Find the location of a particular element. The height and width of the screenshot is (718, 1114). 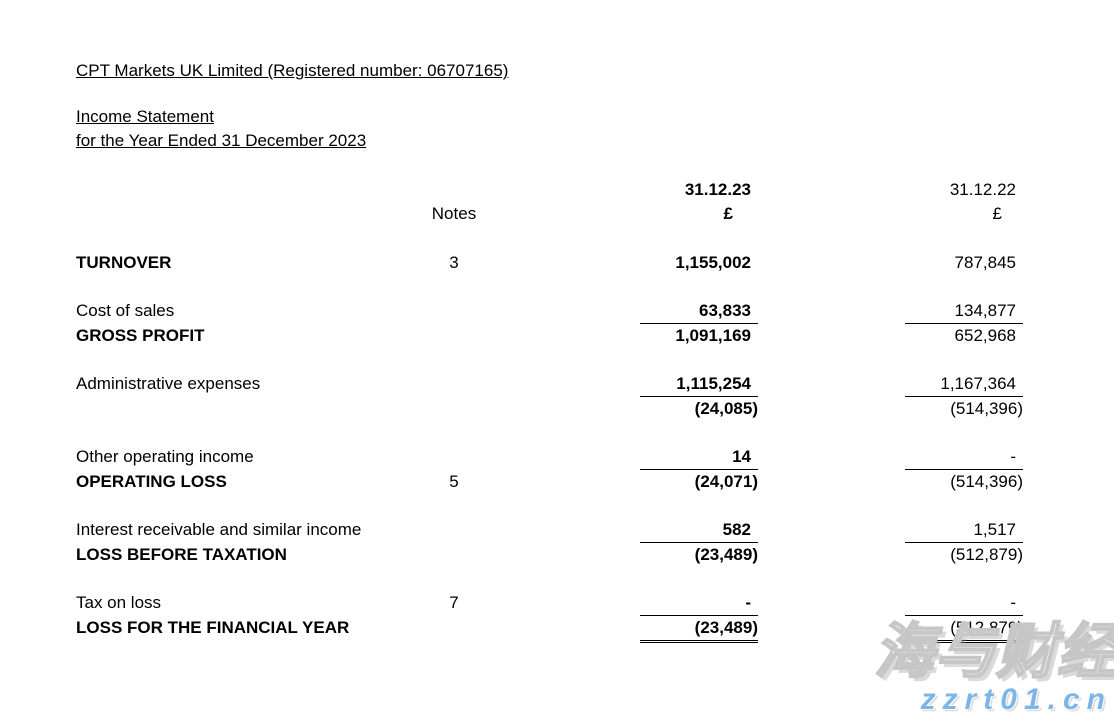

row-label: Other operating income is located at coordinates (165, 456).